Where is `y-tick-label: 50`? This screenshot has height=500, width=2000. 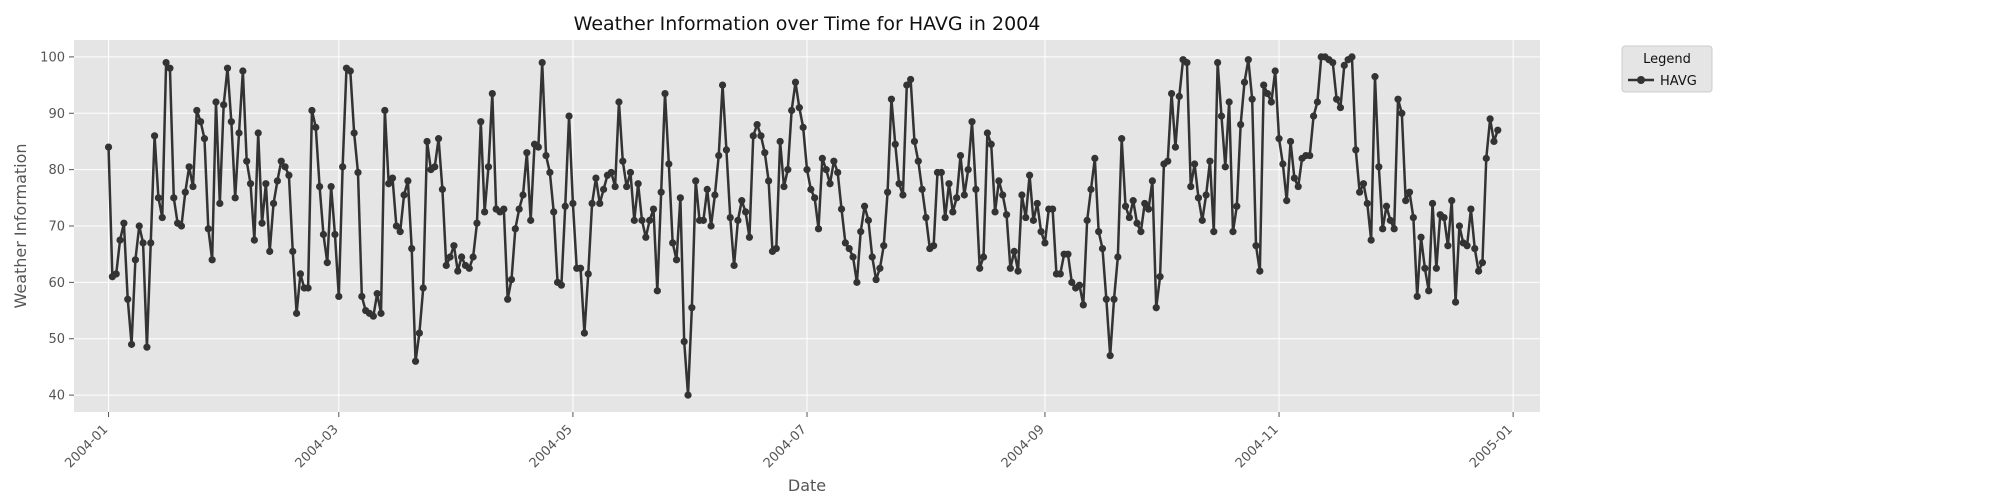 y-tick-label: 50 is located at coordinates (56, 339).